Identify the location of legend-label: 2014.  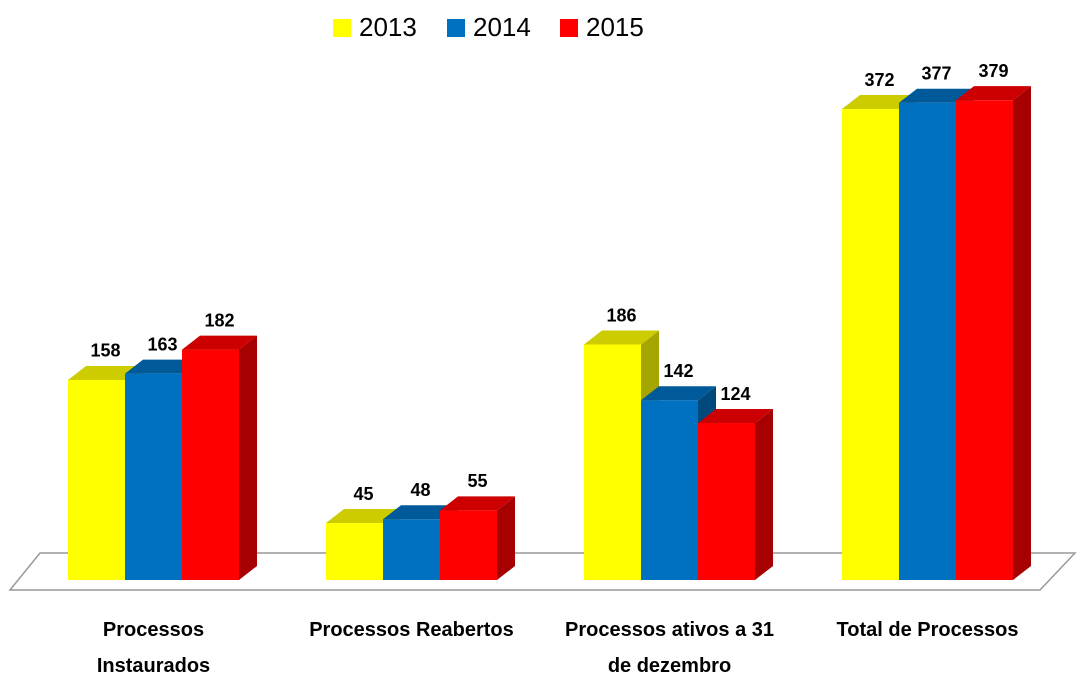
(502, 27).